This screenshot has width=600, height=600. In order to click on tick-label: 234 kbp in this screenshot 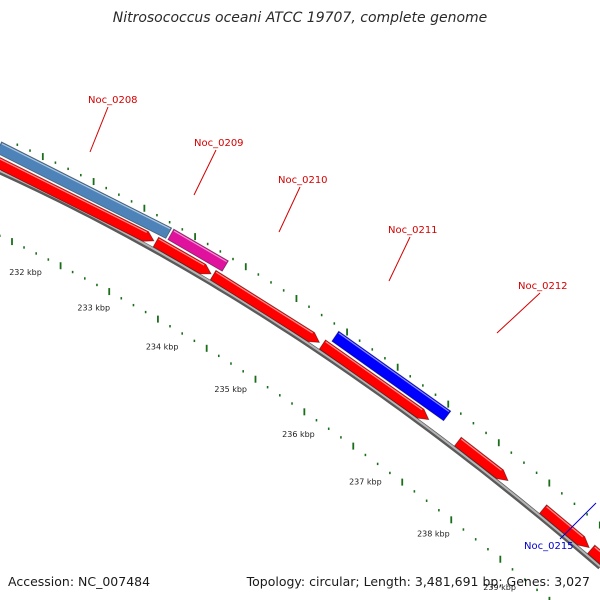, I will do `click(162, 346)`.